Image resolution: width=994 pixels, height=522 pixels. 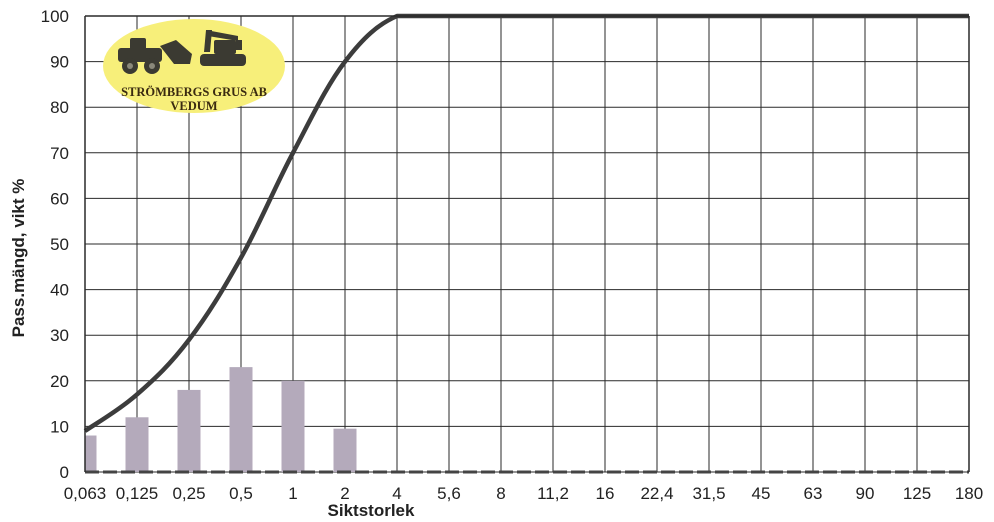 I want to click on y-tick-label: 60, so click(x=59, y=198).